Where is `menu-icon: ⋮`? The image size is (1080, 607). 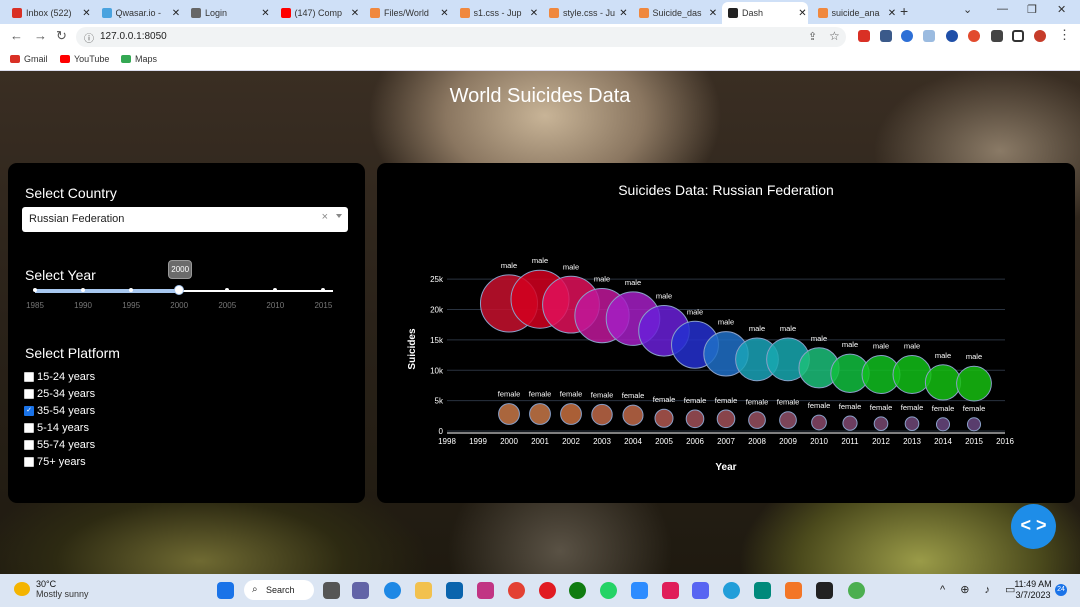
menu-icon: ⋮ is located at coordinates (1064, 34).